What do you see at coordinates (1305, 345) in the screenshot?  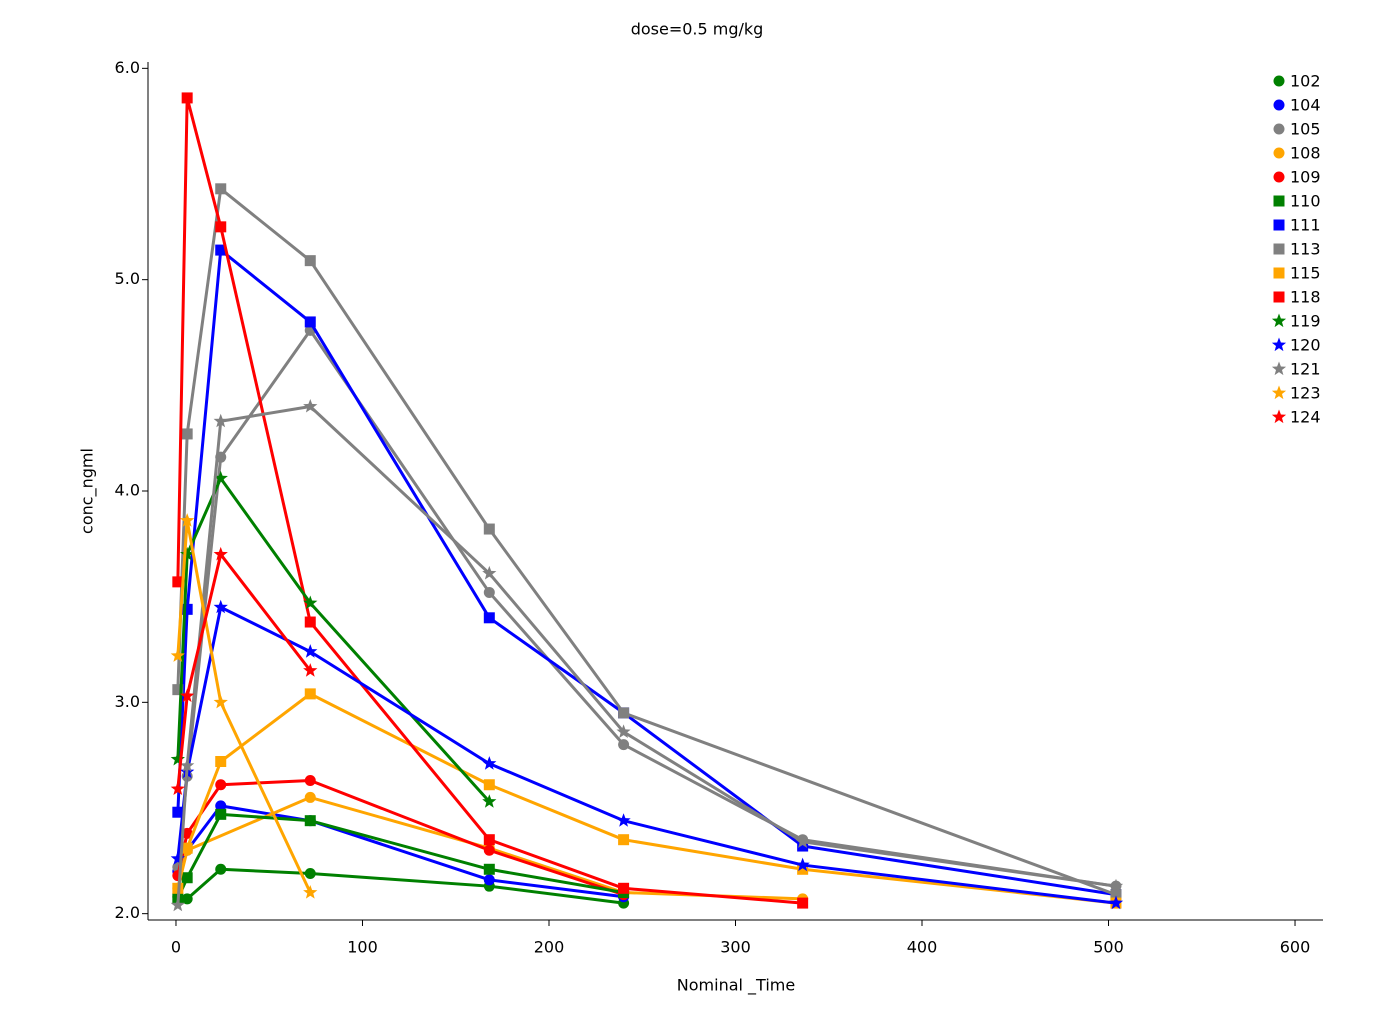 I see `legend-label: 120` at bounding box center [1305, 345].